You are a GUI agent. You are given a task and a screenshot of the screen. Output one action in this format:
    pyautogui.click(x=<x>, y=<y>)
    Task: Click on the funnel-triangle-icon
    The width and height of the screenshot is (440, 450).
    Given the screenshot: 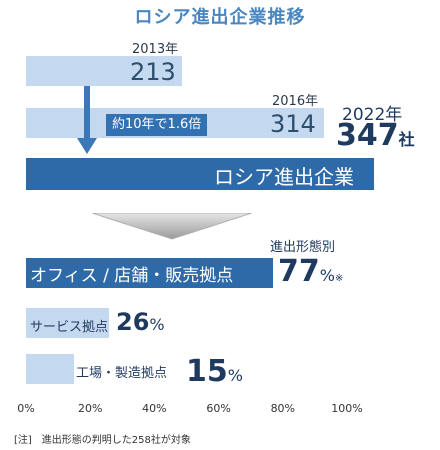 What is the action you would take?
    pyautogui.click(x=172, y=226)
    